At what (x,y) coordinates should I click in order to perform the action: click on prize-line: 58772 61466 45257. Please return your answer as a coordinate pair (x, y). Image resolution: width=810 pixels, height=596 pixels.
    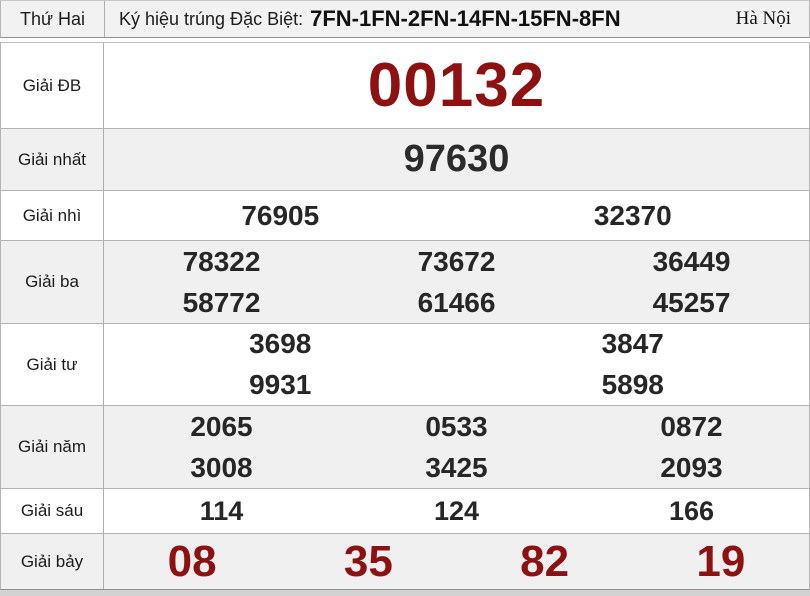
    Looking at the image, I should click on (456, 302).